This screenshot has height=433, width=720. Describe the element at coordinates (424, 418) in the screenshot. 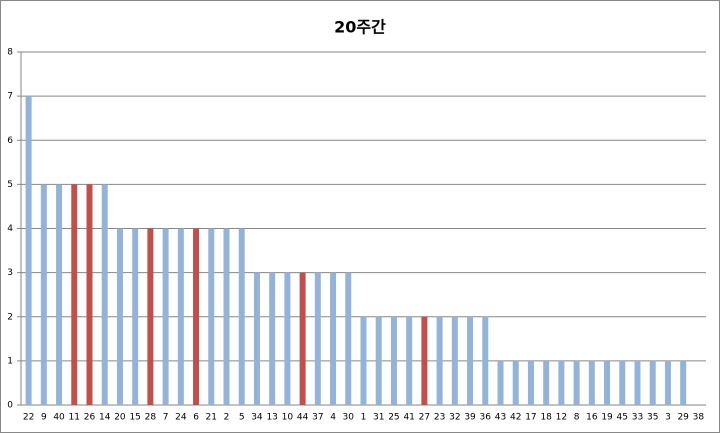

I see `x-tick-label: 27` at that location.